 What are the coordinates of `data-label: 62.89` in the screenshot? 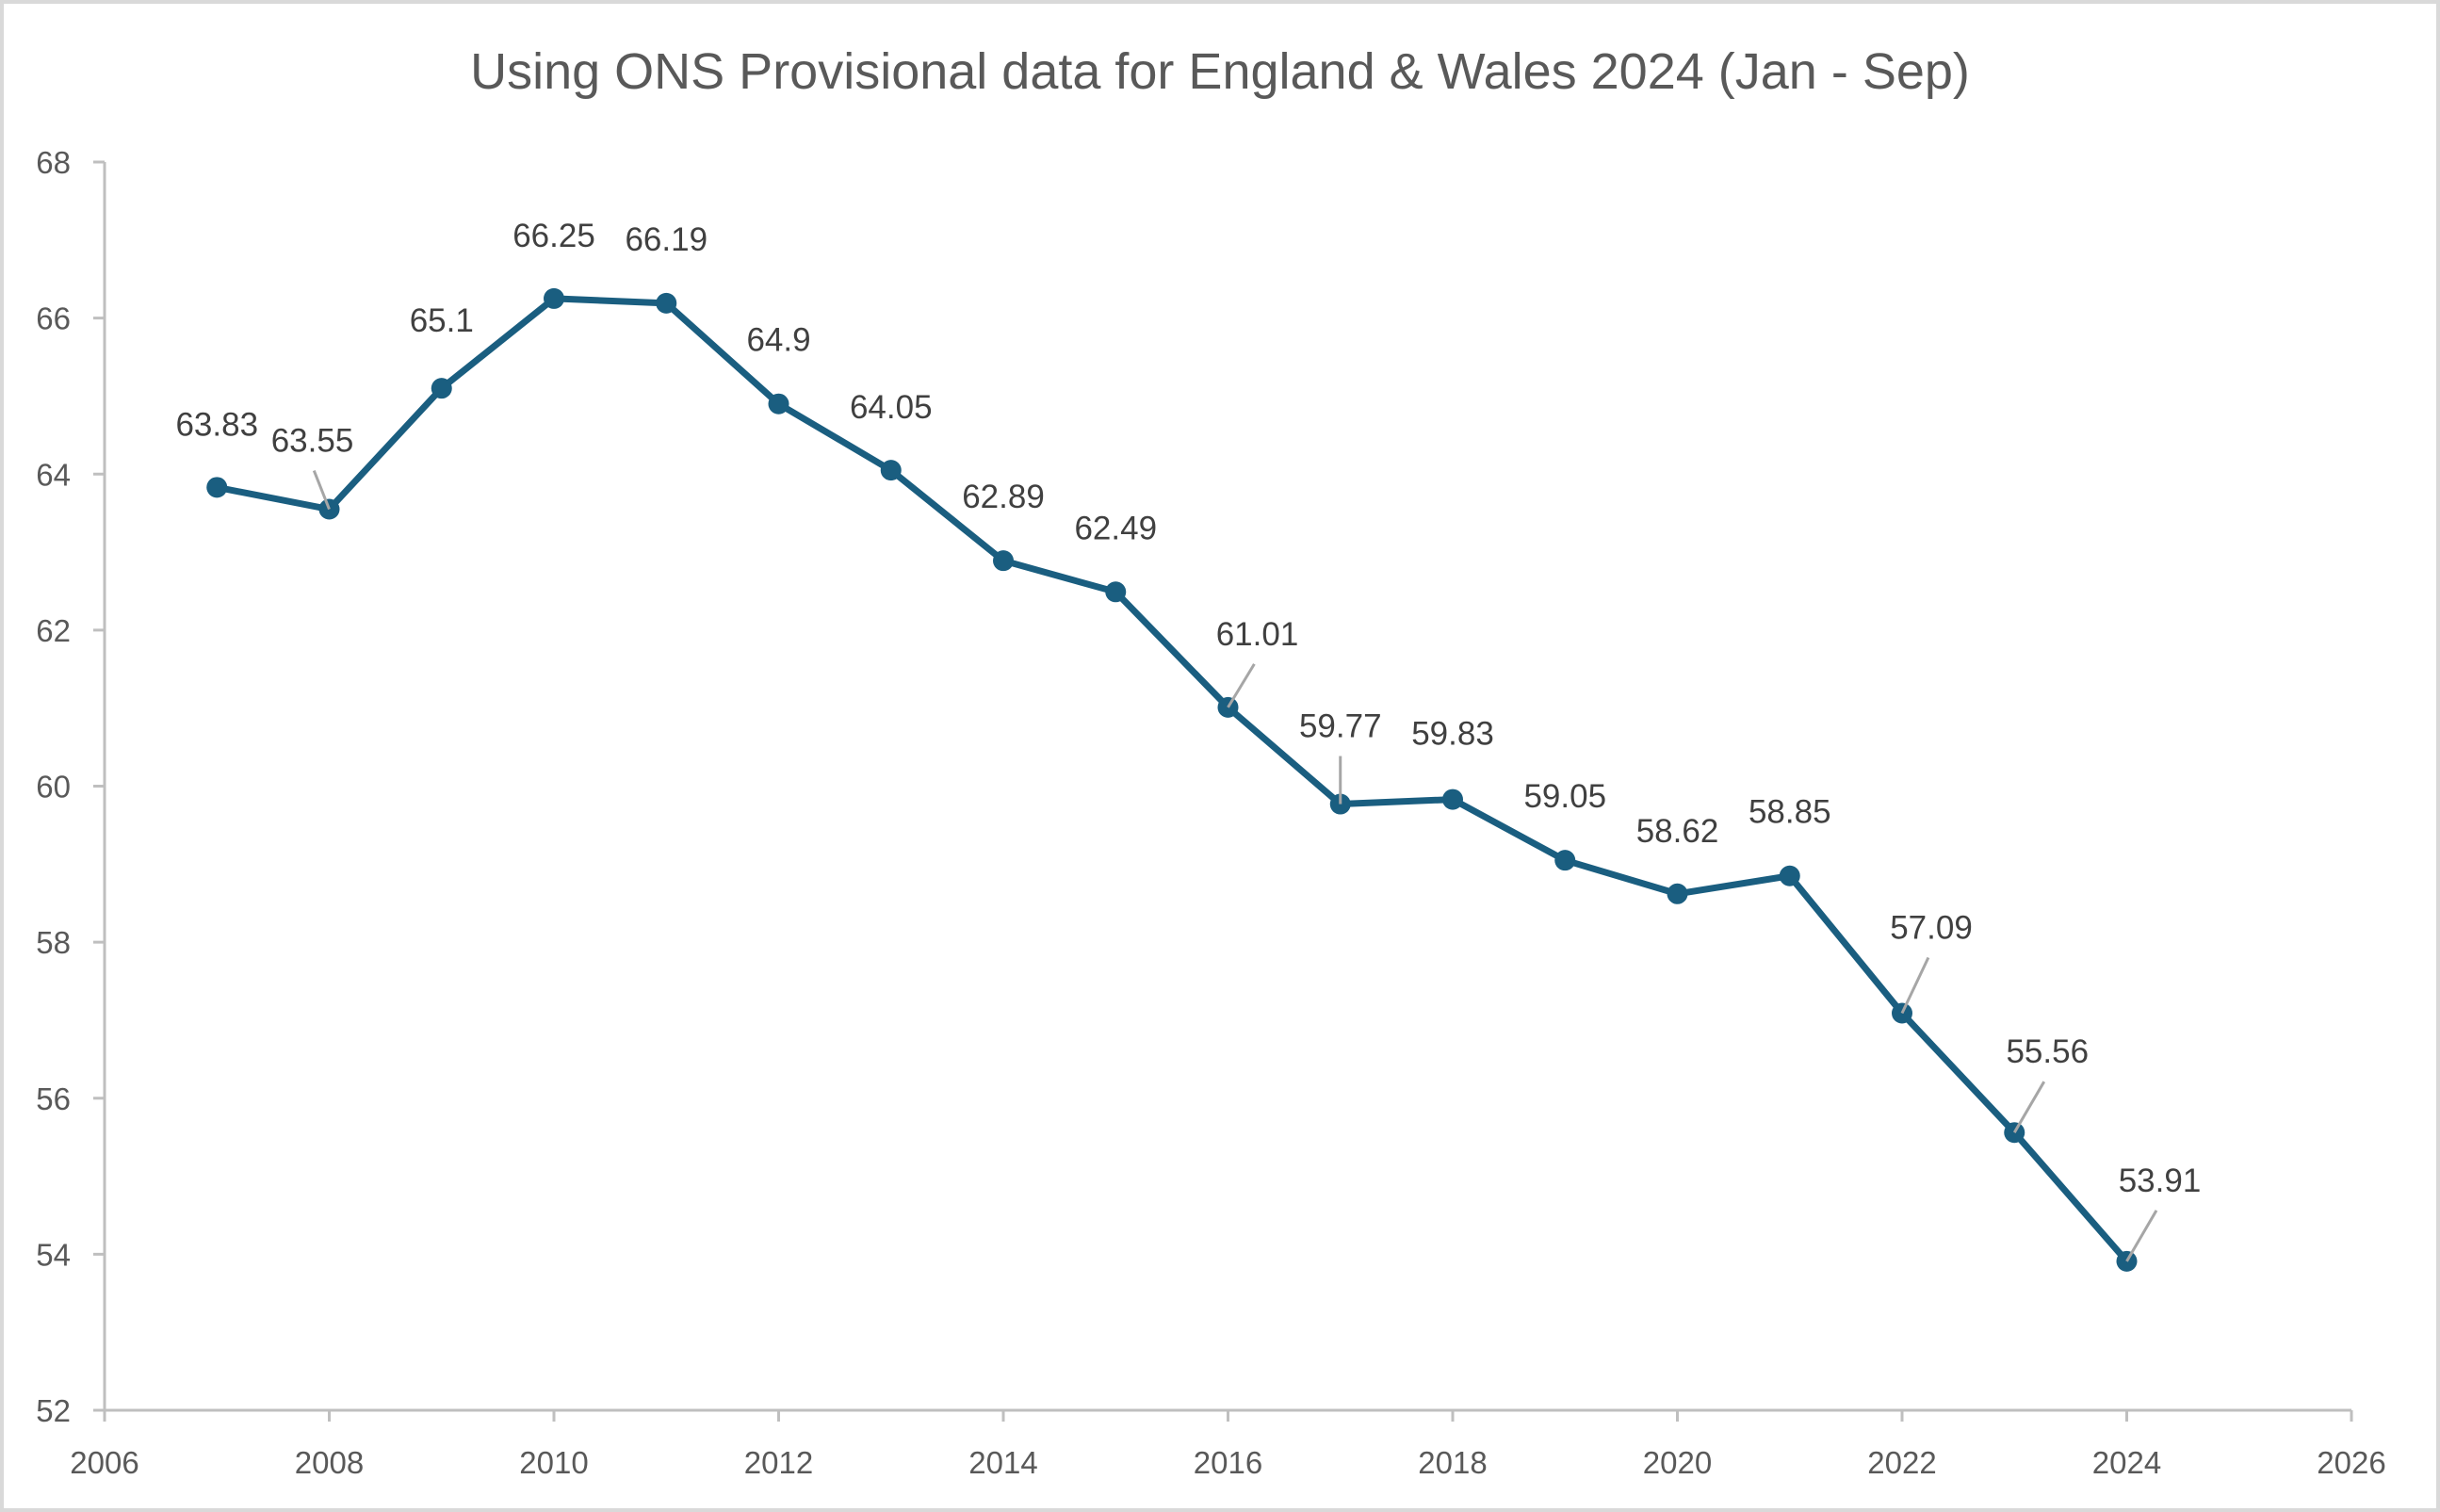 It's located at (1003, 497).